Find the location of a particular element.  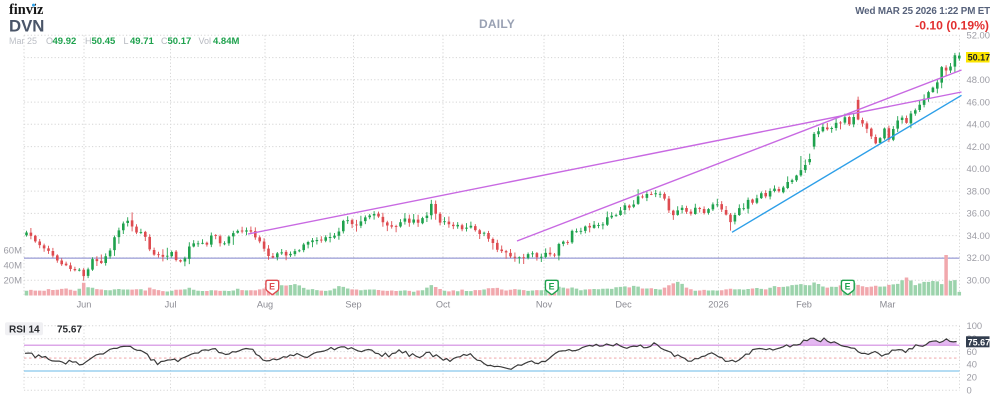

svg-text: 49.92 is located at coordinates (65, 41).